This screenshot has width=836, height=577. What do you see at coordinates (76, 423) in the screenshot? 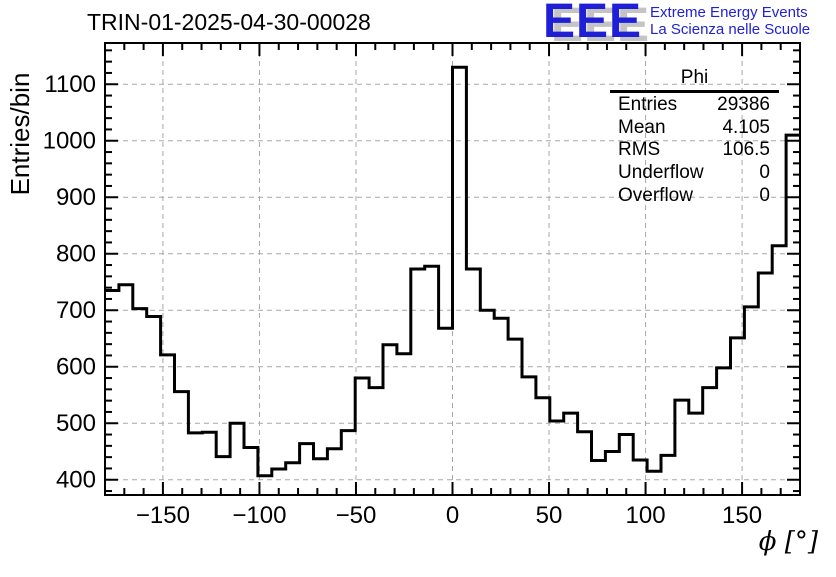
I see `y-tick-label: 500` at bounding box center [76, 423].